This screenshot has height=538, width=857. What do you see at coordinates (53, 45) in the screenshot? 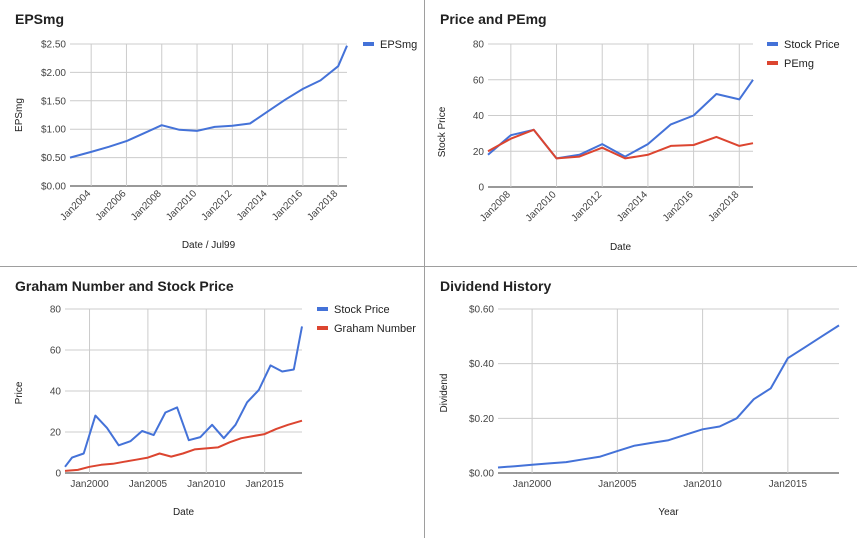
I see `y-tick-label: $2.50` at bounding box center [53, 45].